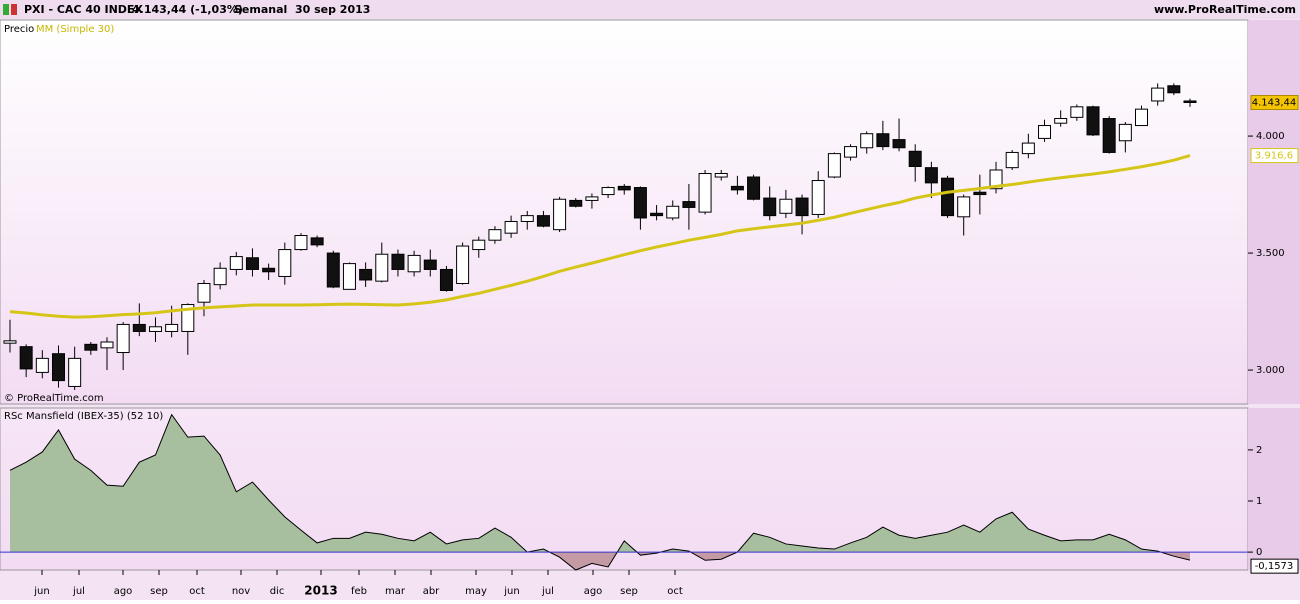  Describe the element at coordinates (241, 591) in the screenshot. I see `x-tick-label: nov` at that location.